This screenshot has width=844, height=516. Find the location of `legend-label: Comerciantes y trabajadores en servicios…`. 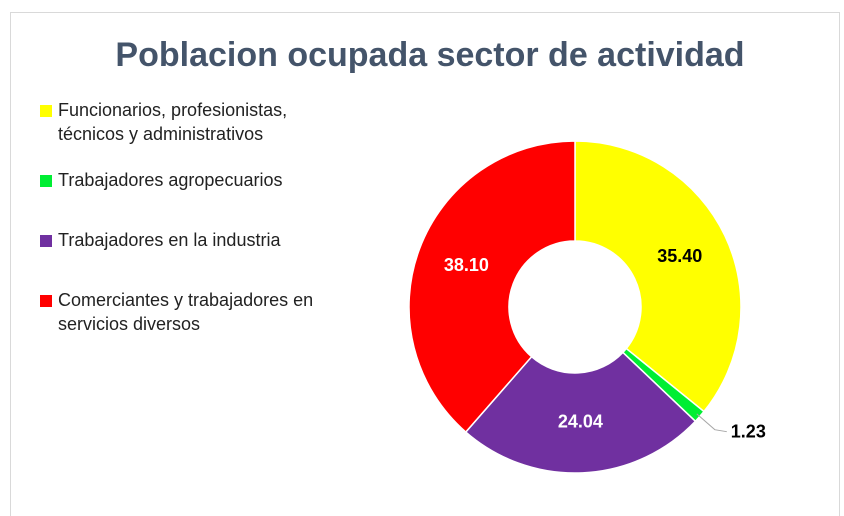

legend-label: Comerciantes y trabajadores en servicios… is located at coordinates (186, 312).